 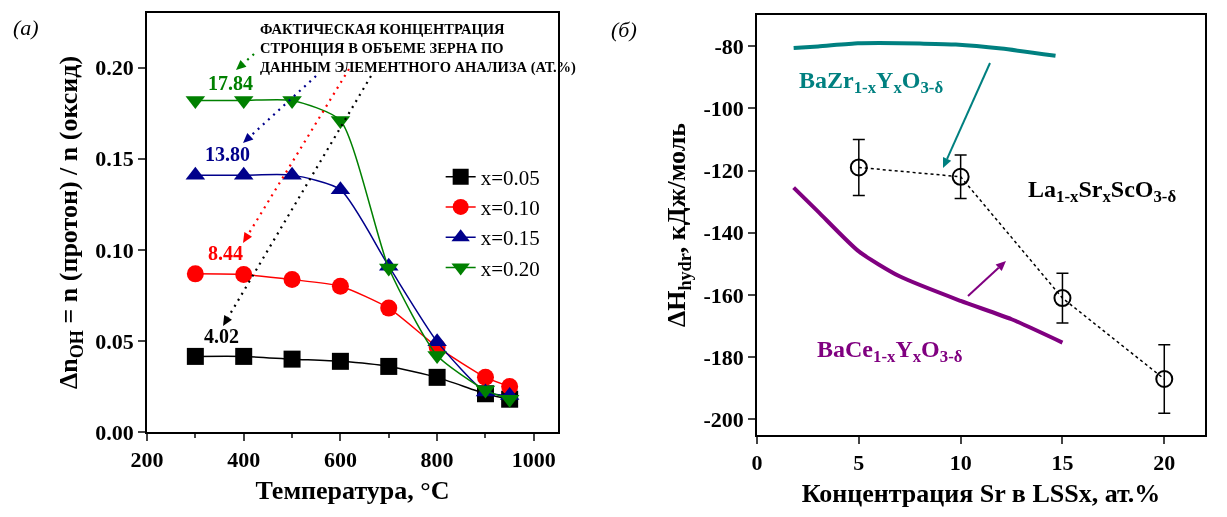 What do you see at coordinates (723, 109) in the screenshot?
I see `y-tick-label: -100` at bounding box center [723, 109].